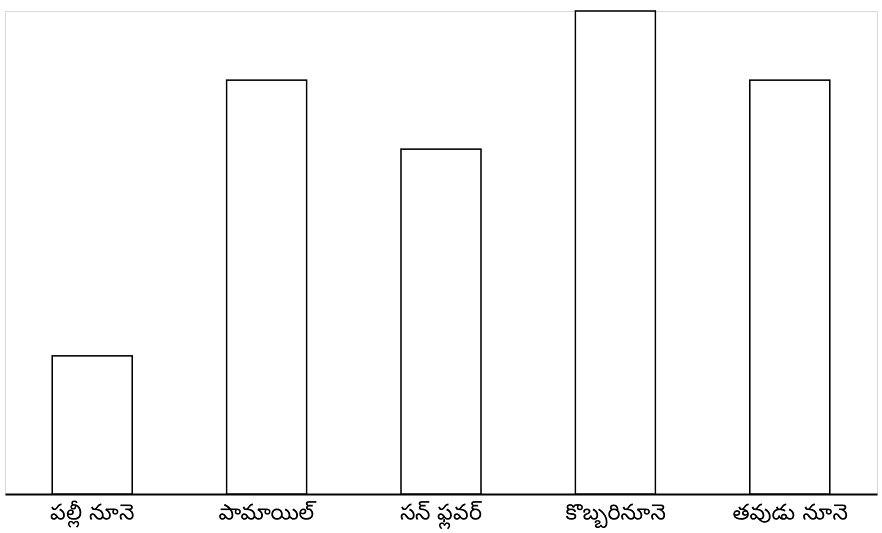  What do you see at coordinates (267, 513) in the screenshot?
I see `x-tick-label: పామాయిల్` at bounding box center [267, 513].